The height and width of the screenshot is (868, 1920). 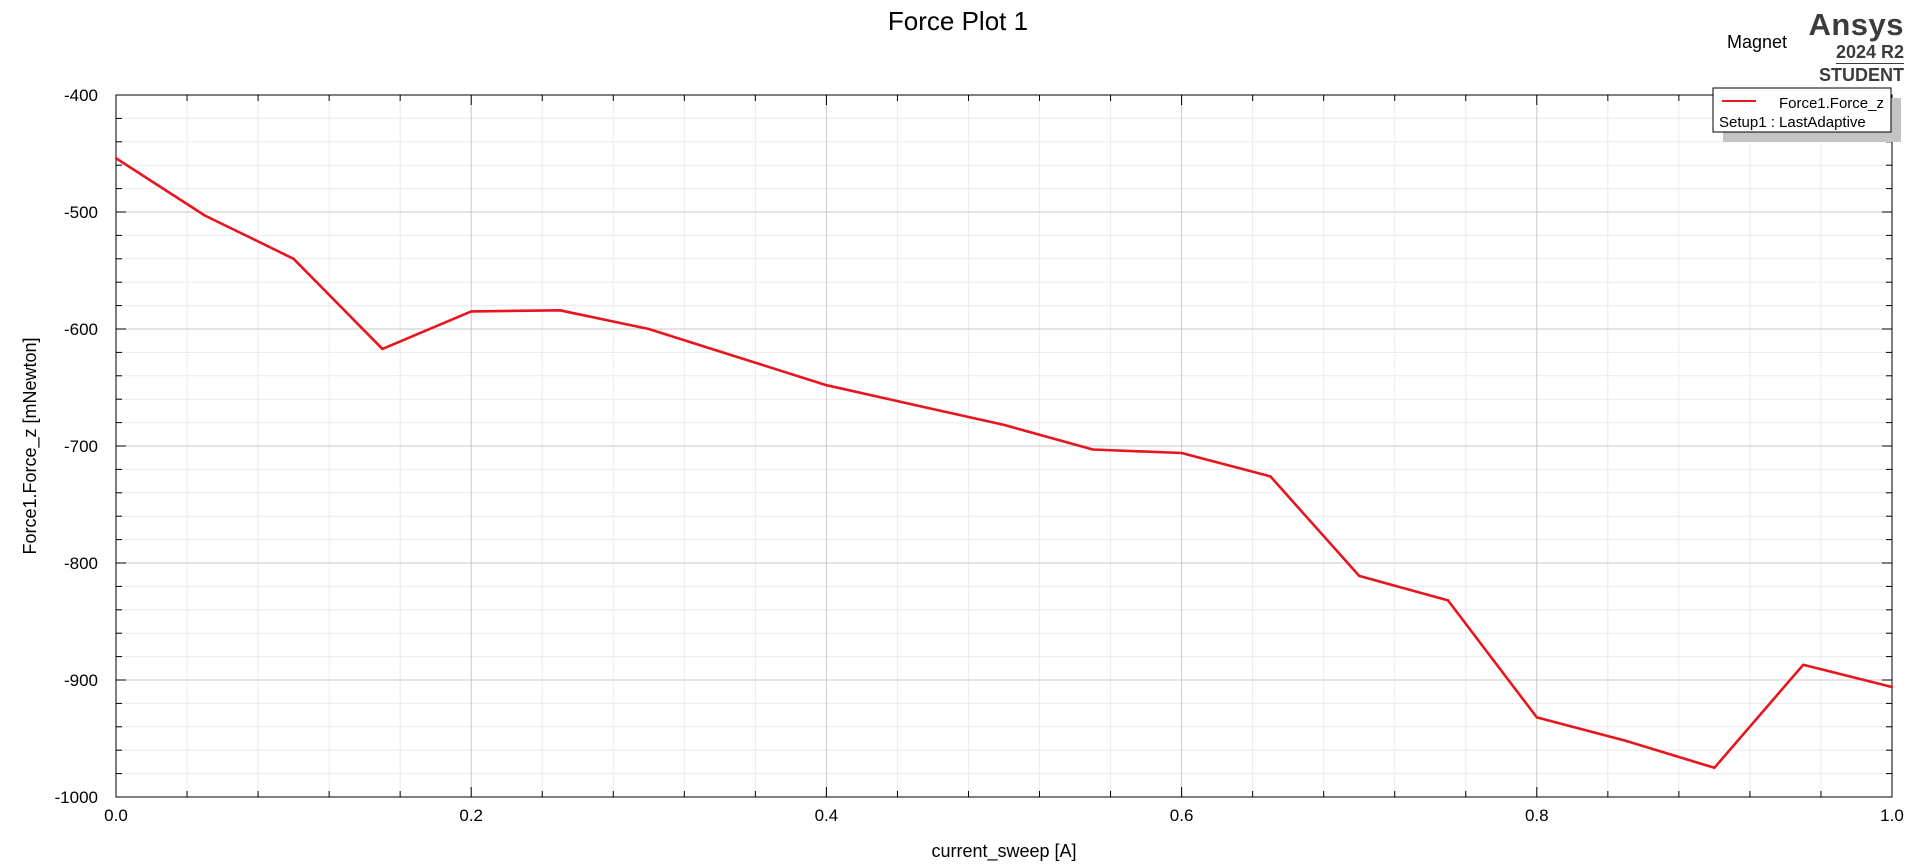 I want to click on product-label: Magnet, so click(x=1757, y=42).